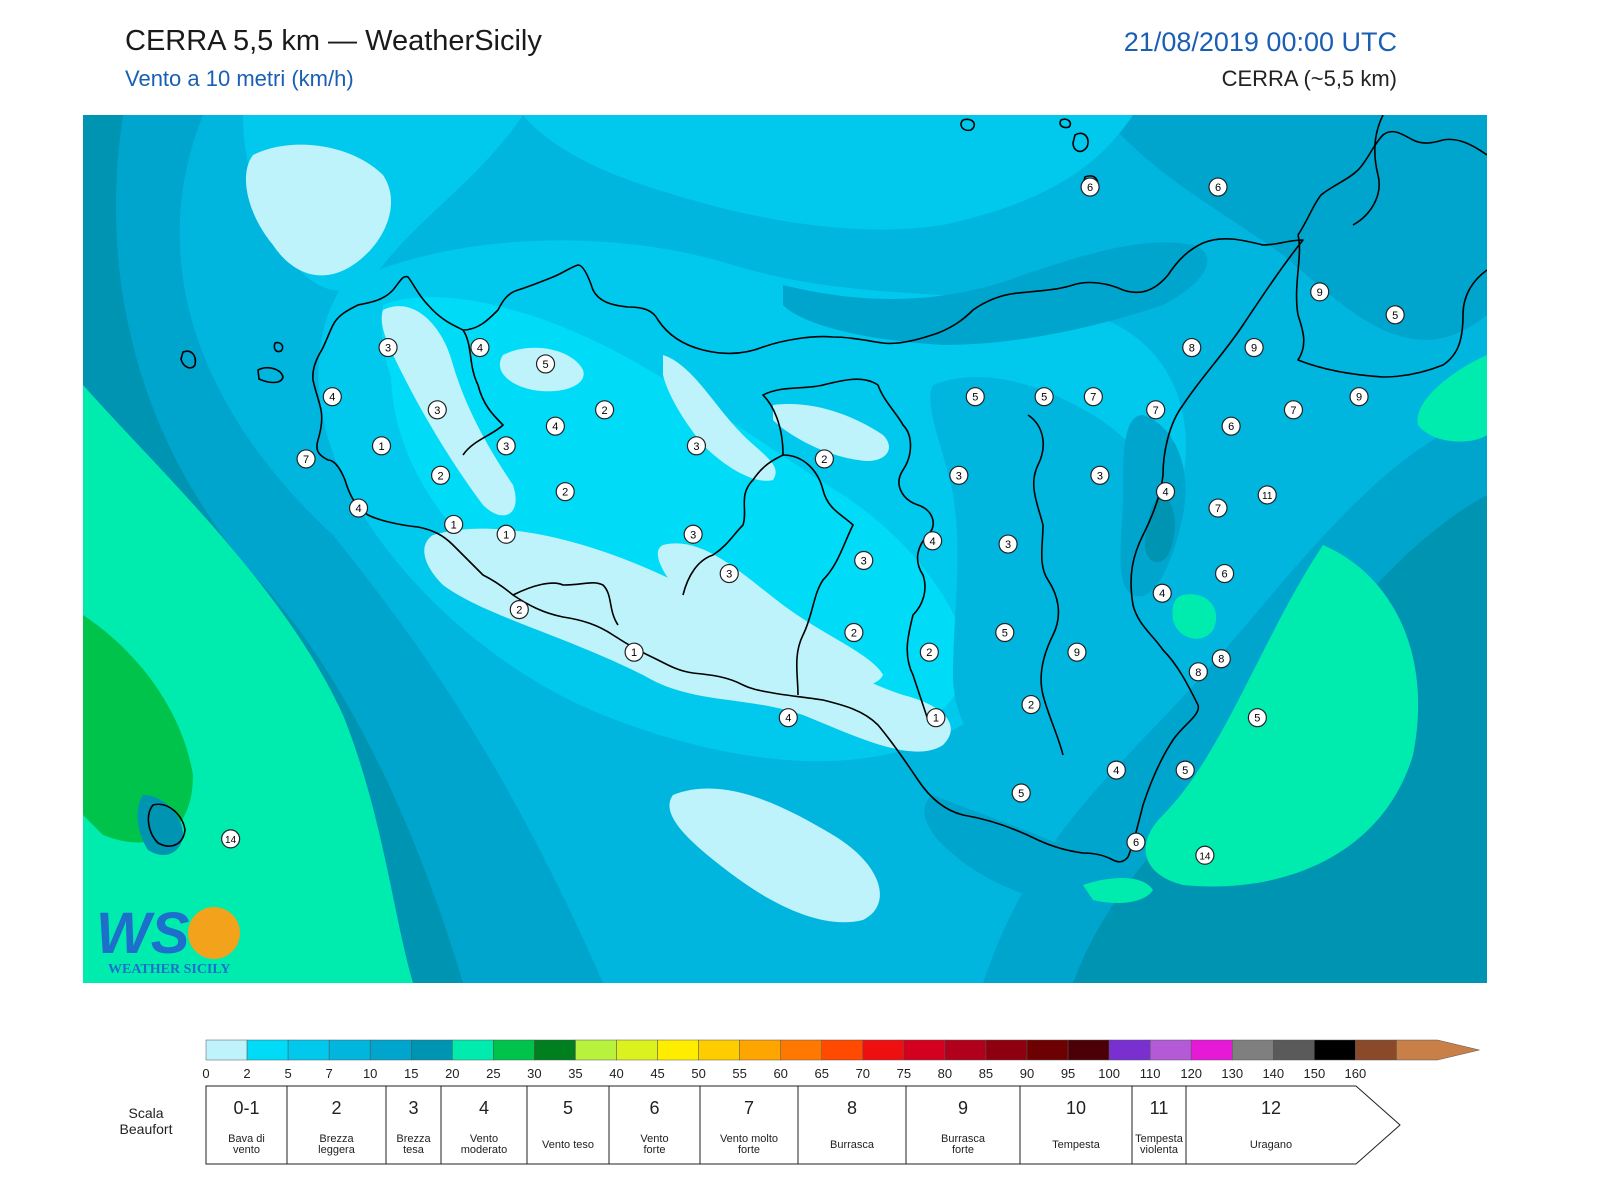 The image size is (1600, 1200). Describe the element at coordinates (1260, 42) in the screenshot. I see `forecast-datetime: 21/08/2019 00:00 UTC` at that location.